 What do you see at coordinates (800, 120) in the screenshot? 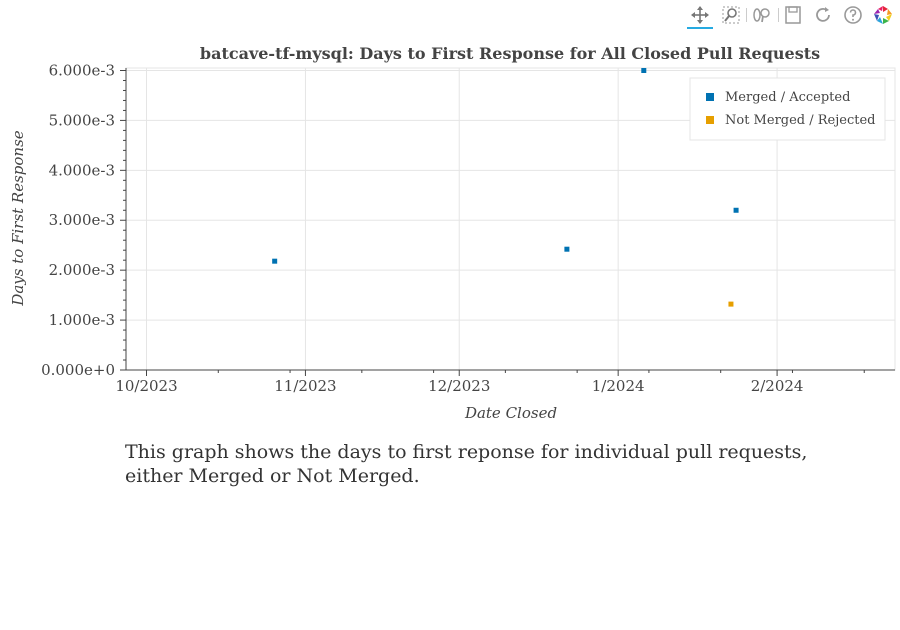
I see `legend-label: Not Merged / Rejected` at bounding box center [800, 120].